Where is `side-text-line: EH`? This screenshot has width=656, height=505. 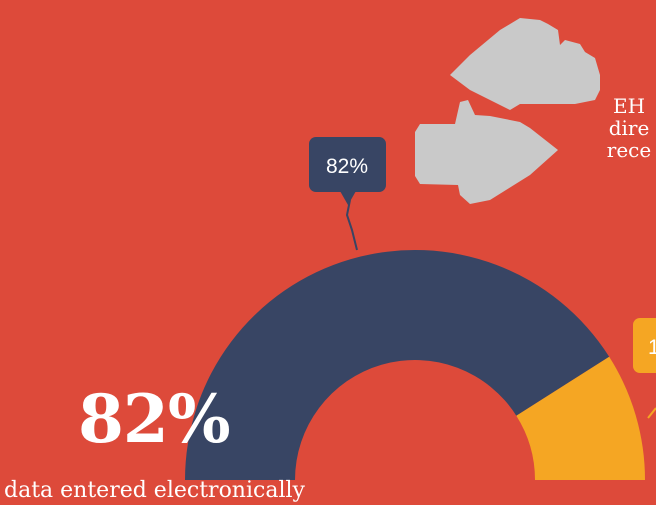
side-text-line: EH is located at coordinates (629, 106).